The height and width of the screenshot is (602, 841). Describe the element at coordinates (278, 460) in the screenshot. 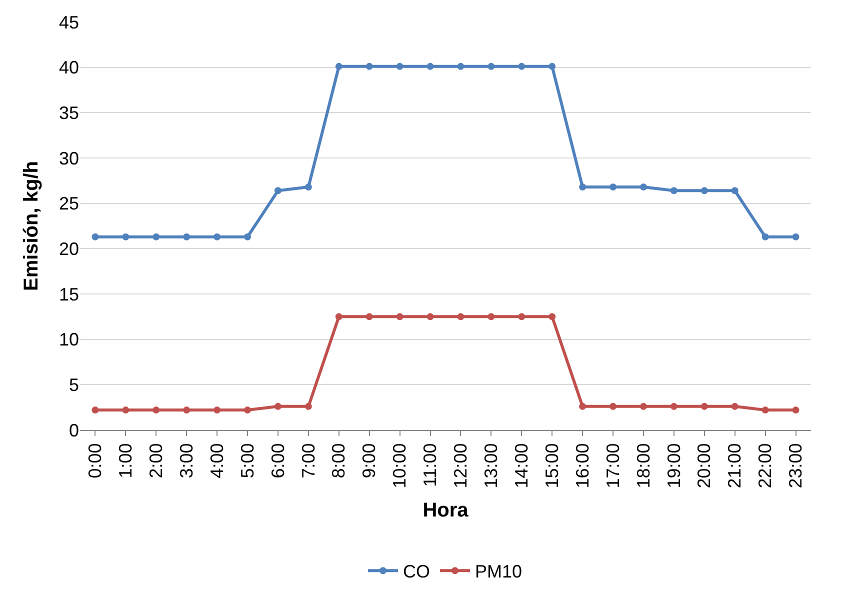

I see `x-tick-label: 6:00` at that location.